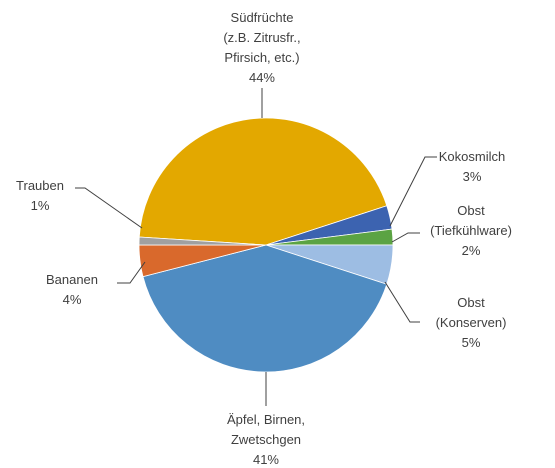  What do you see at coordinates (266, 429) in the screenshot?
I see `category-label: Äpfel, Birnen, Zwetschgen` at bounding box center [266, 429].